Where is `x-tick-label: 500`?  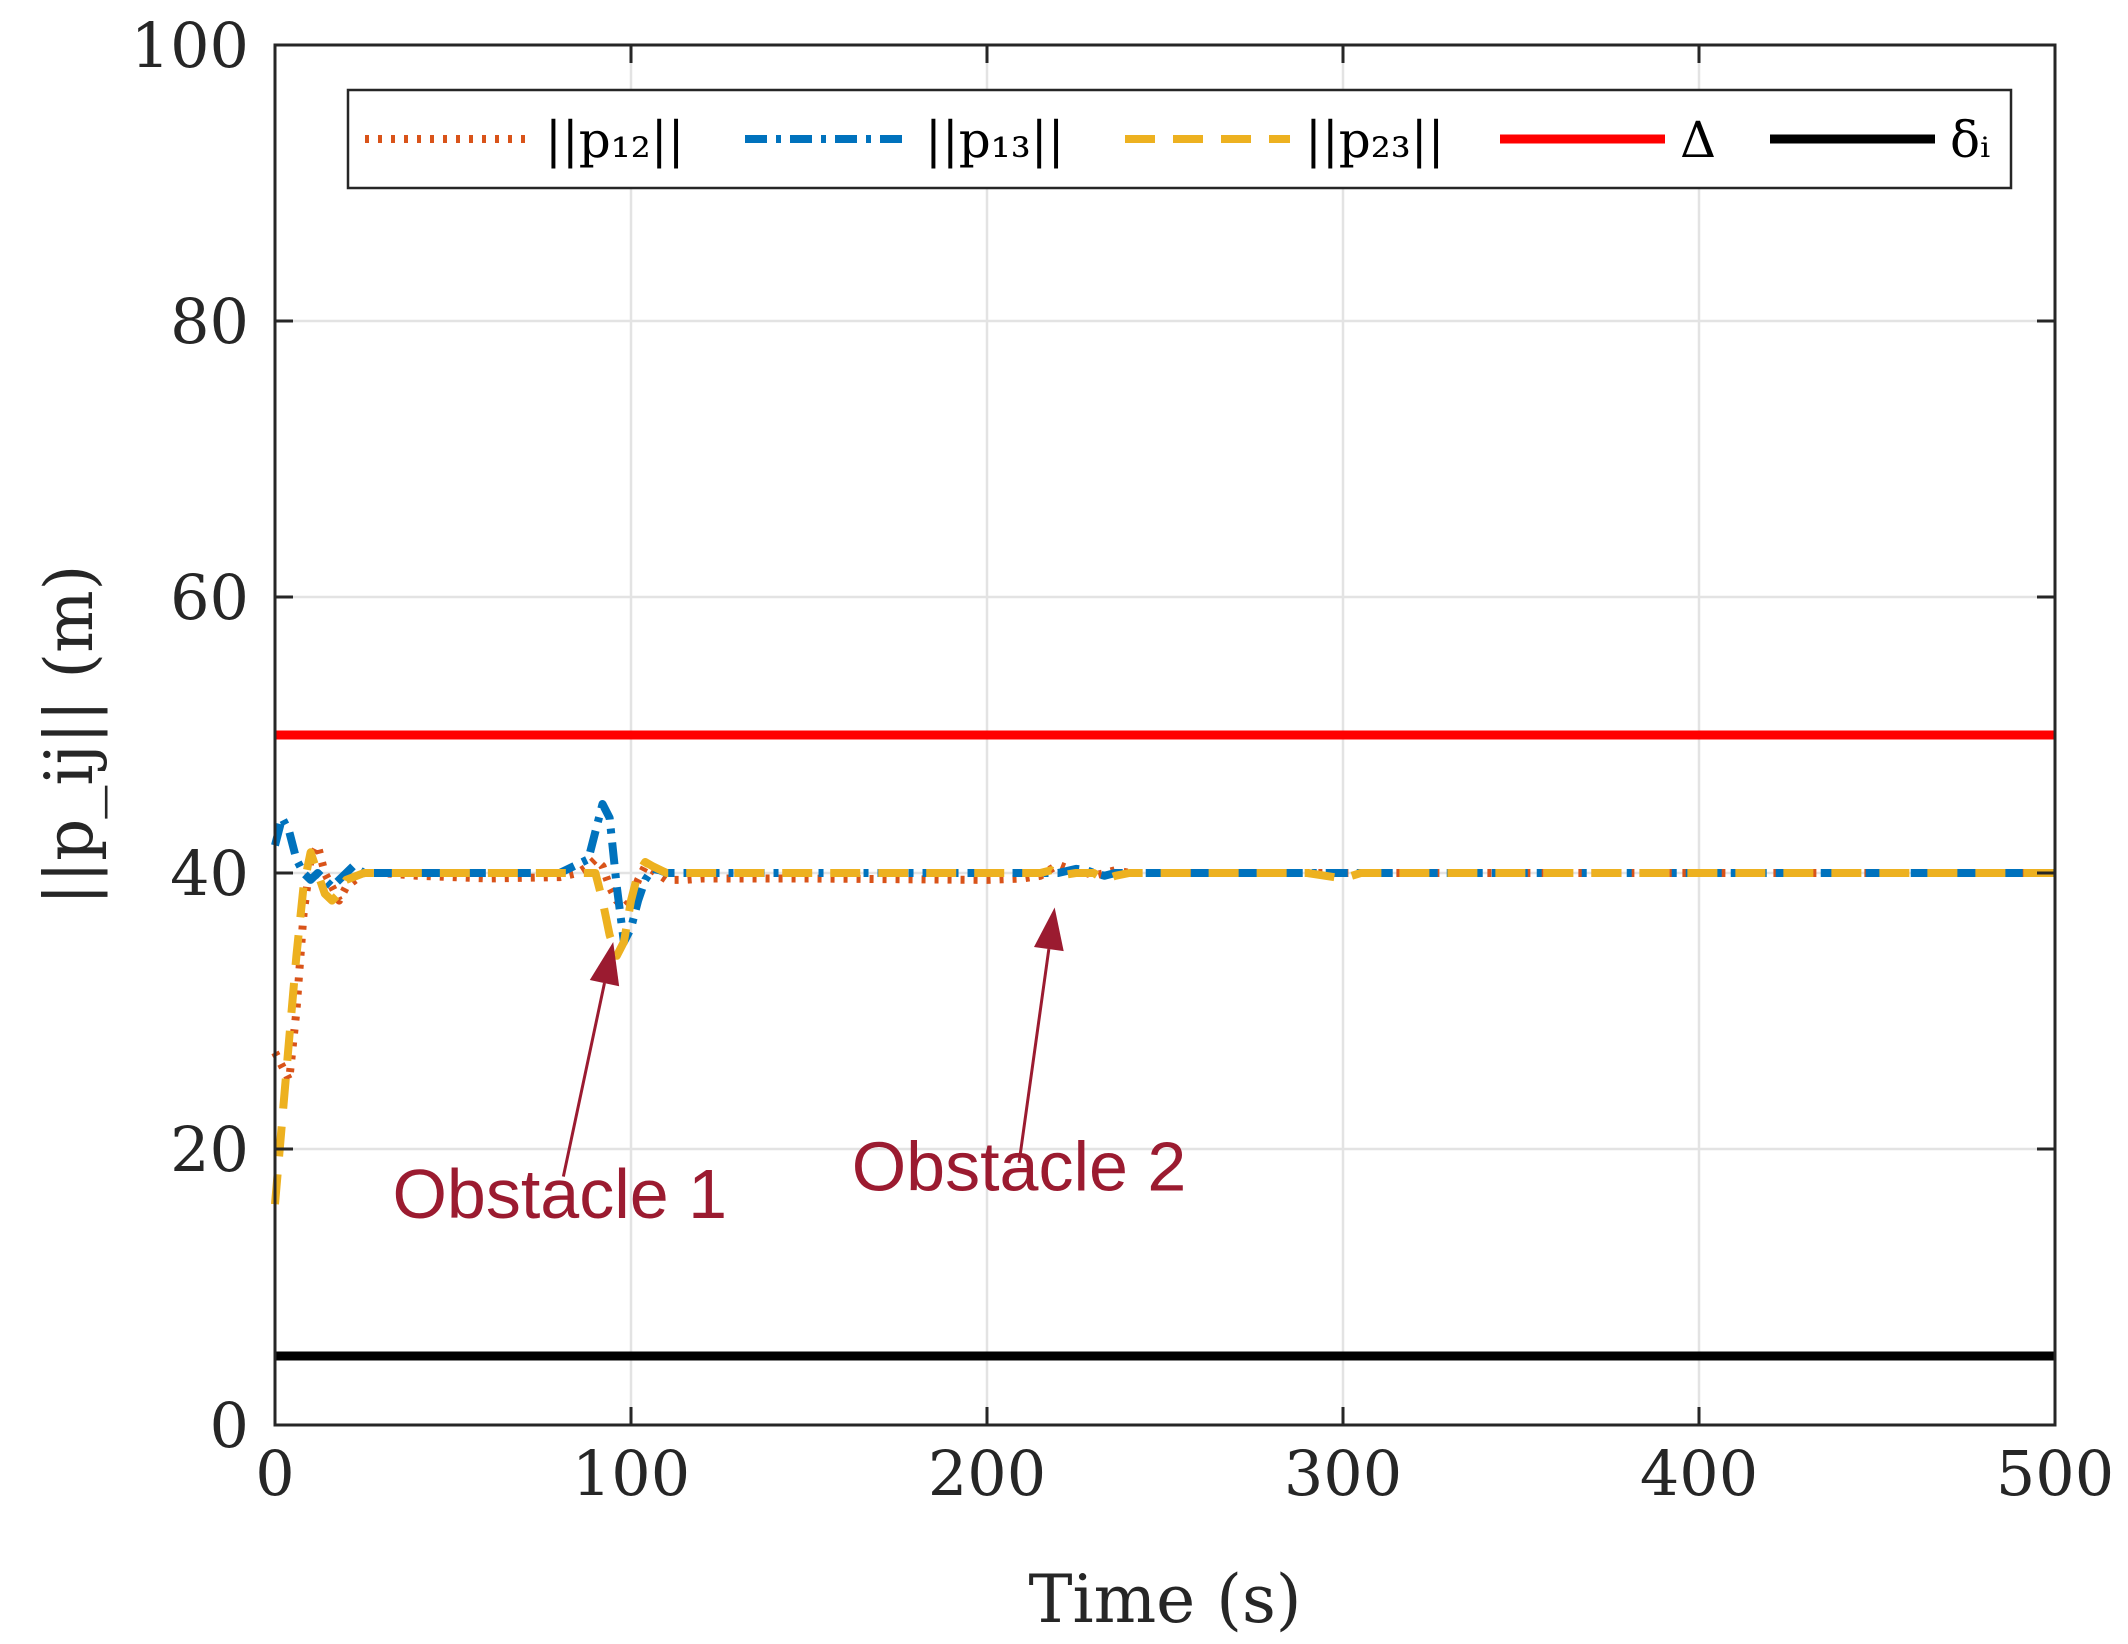
x-tick-label: 500 is located at coordinates (2055, 1473).